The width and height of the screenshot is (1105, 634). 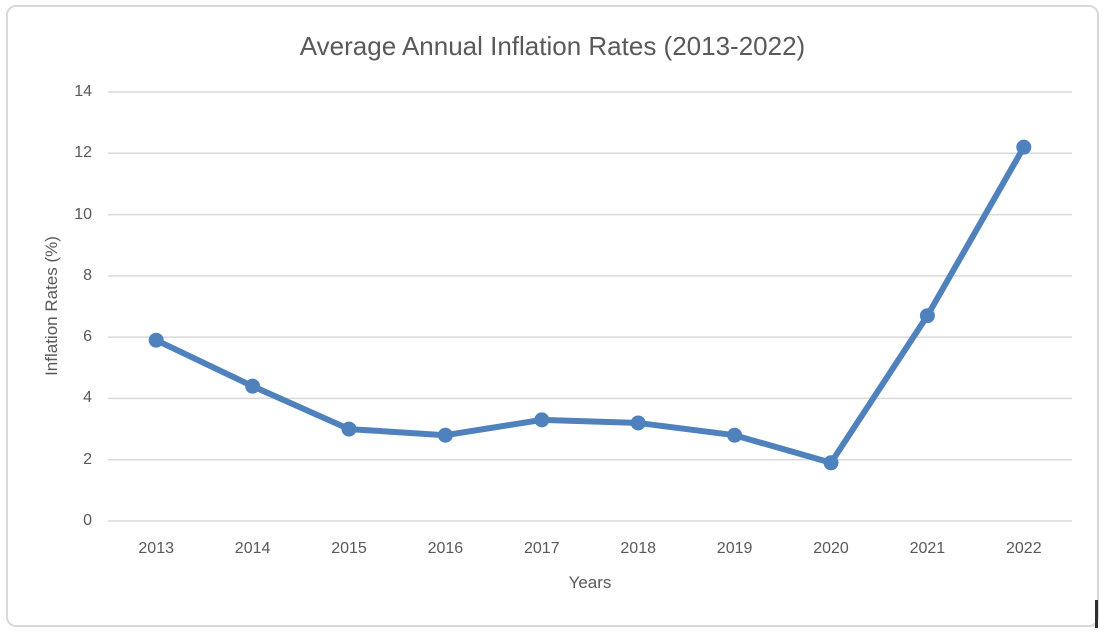 What do you see at coordinates (87, 398) in the screenshot?
I see `y-tick-label: 4` at bounding box center [87, 398].